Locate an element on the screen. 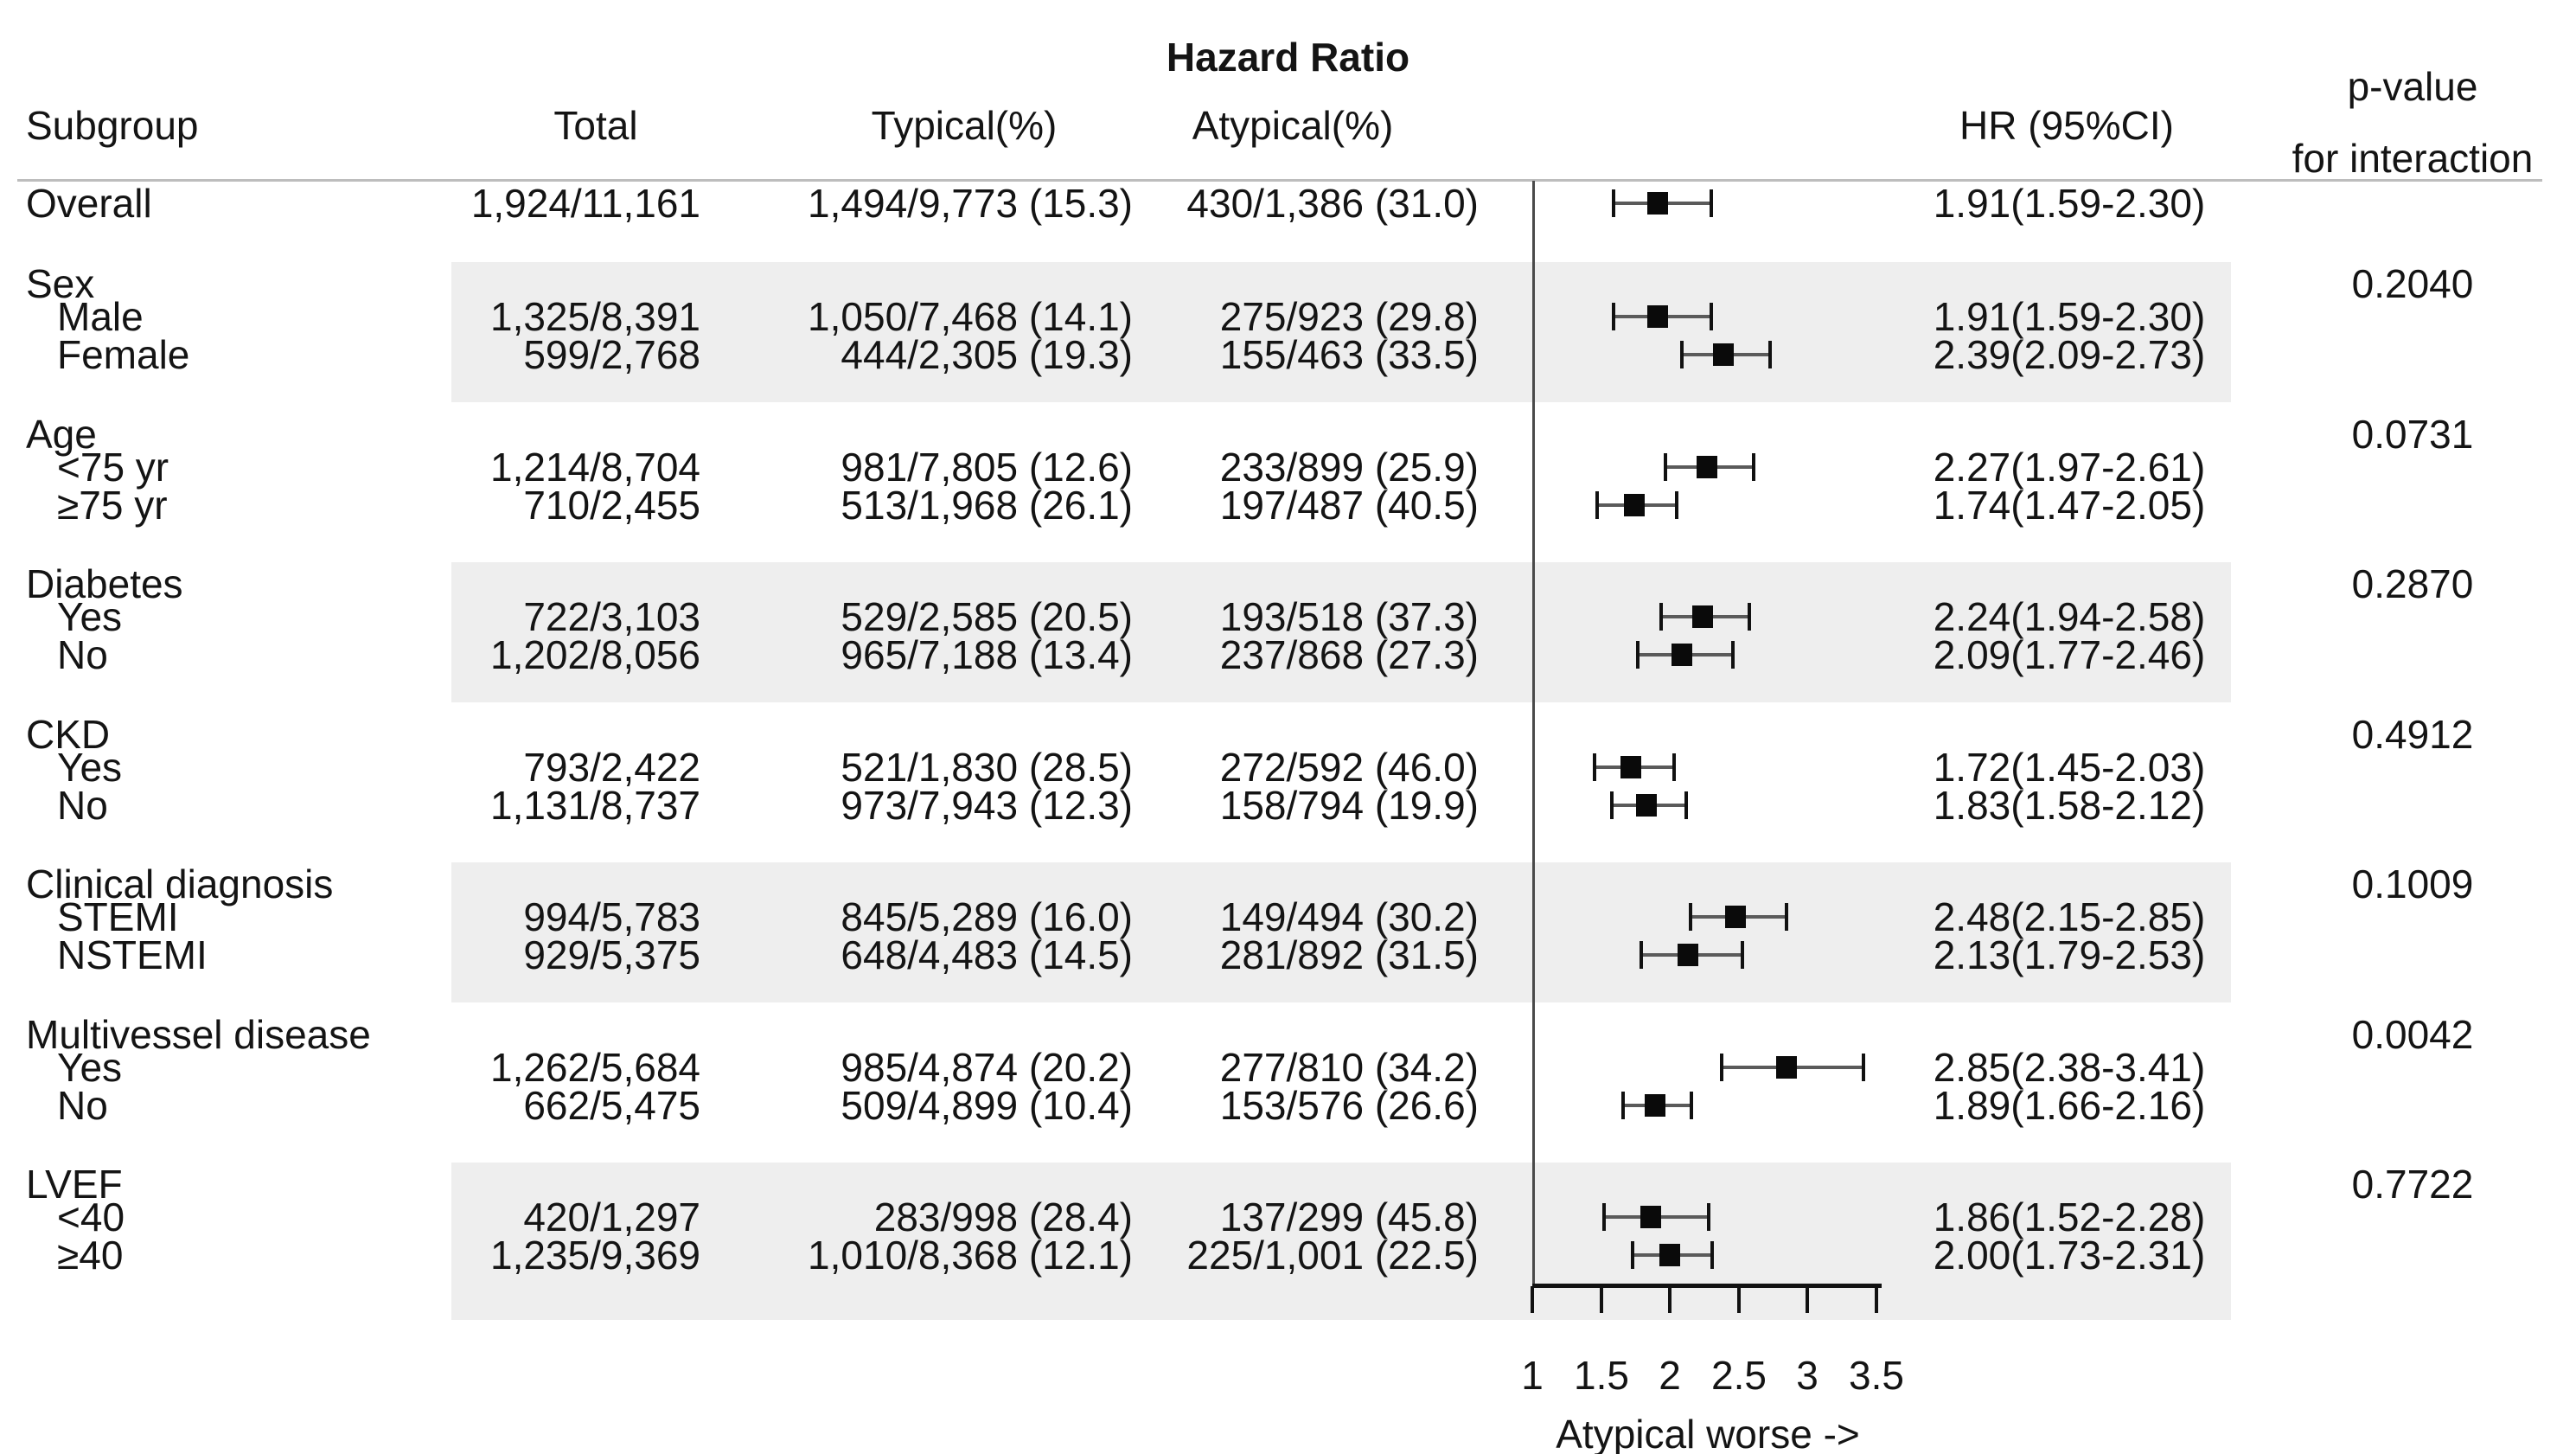 This screenshot has width=2576, height=1454. row-item-hr-ci: 2.39(2.09-2.73) is located at coordinates (2069, 354).